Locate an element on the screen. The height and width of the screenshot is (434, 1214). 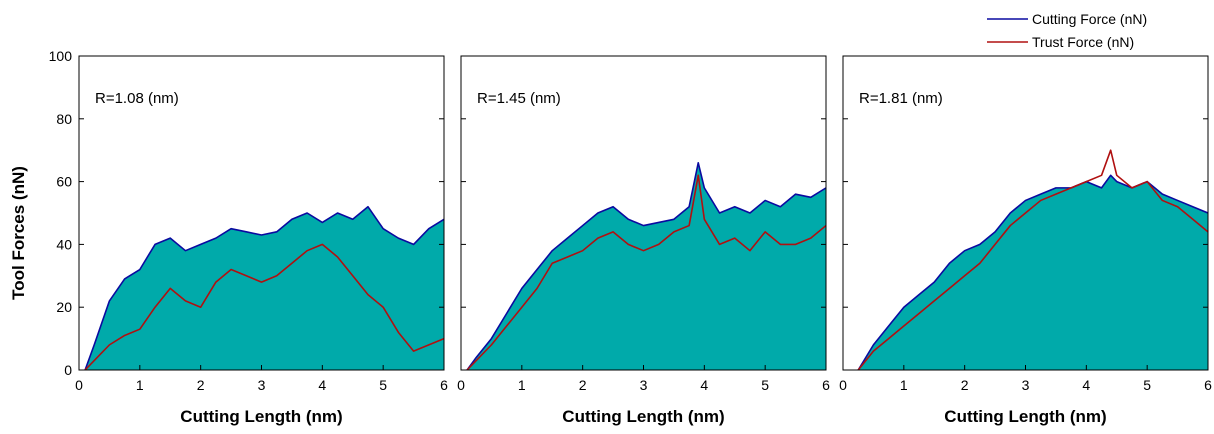
panel-annotation: R=1.45 (nm) is located at coordinates (519, 98).